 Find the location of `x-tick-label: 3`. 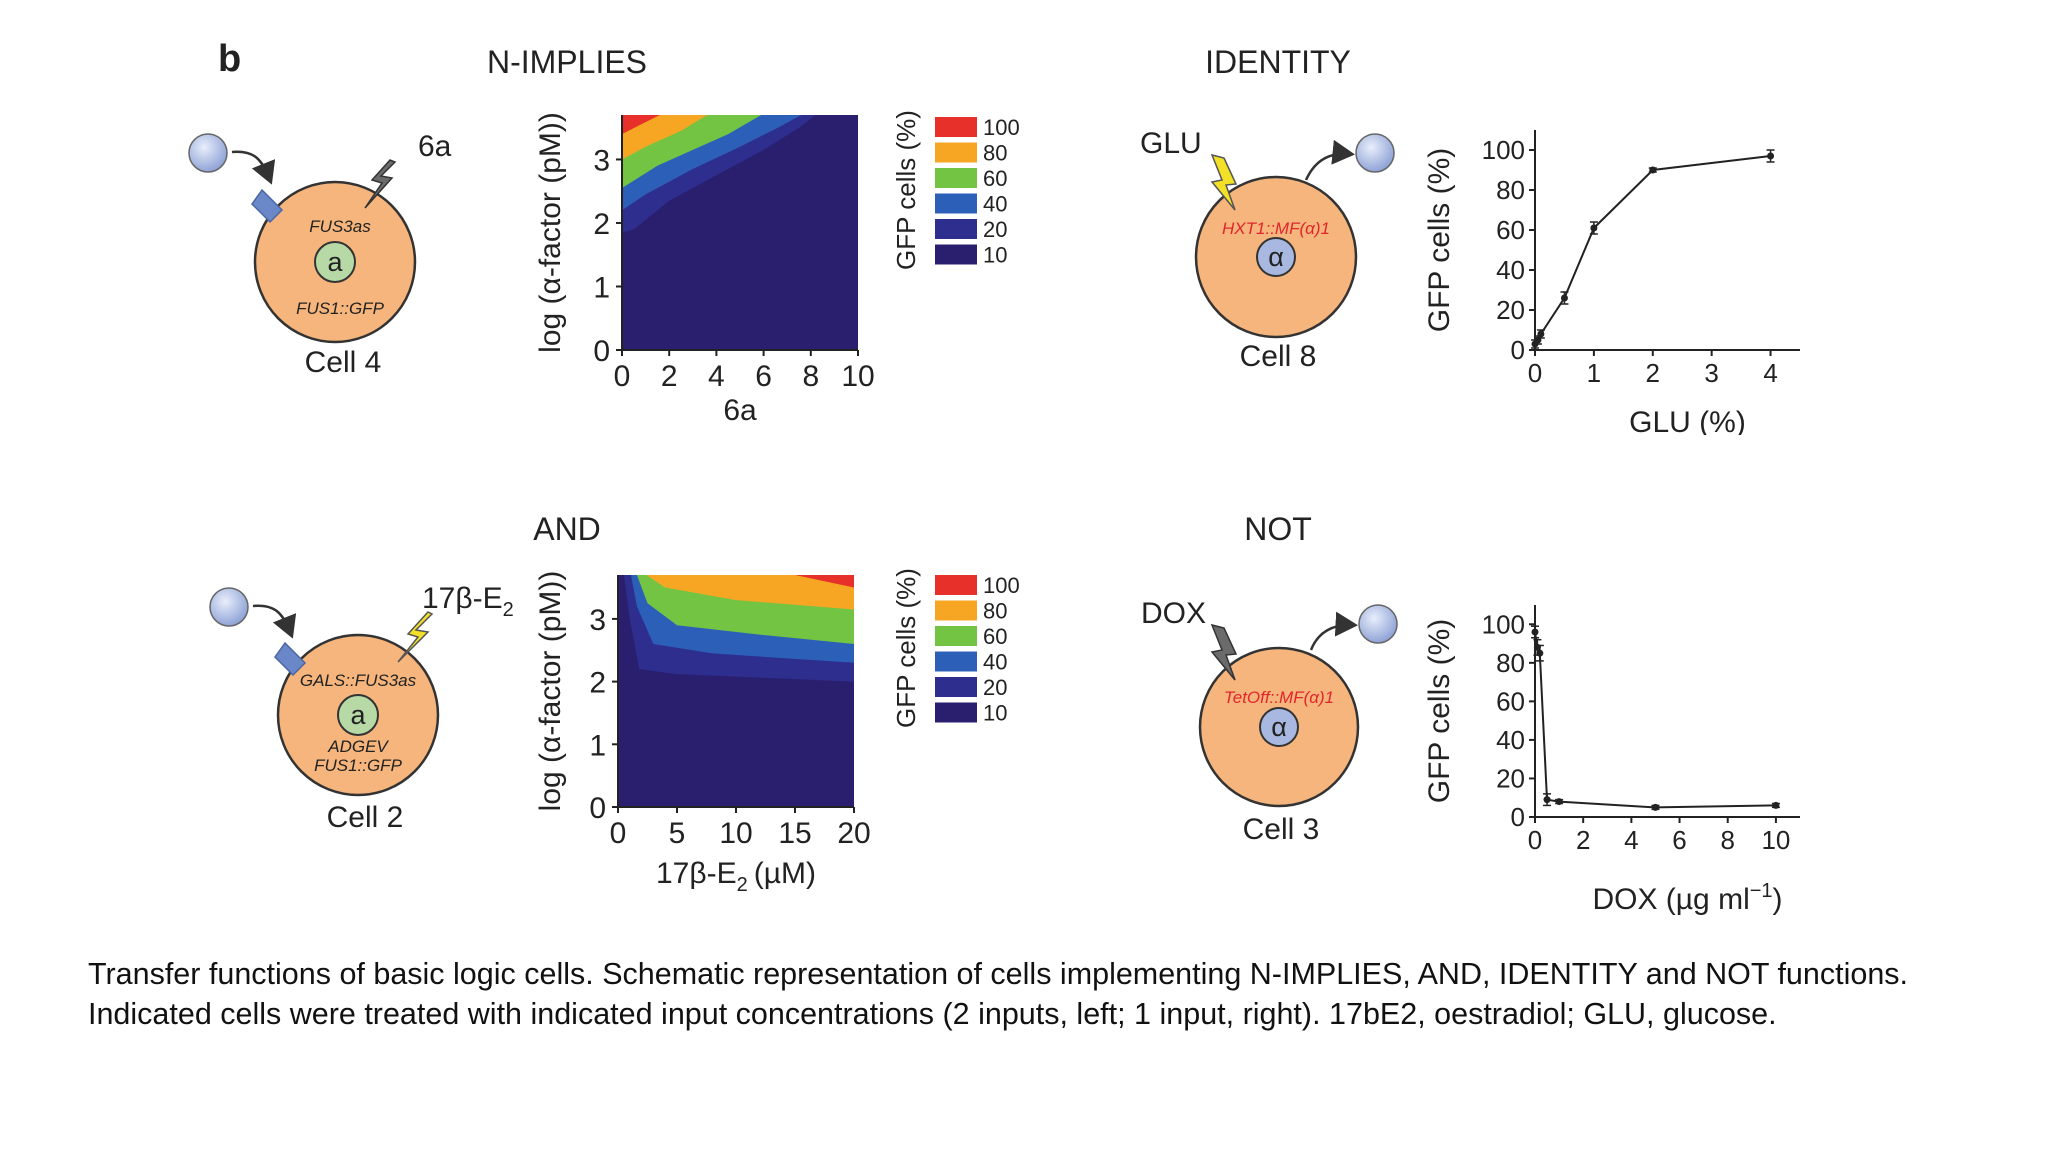

x-tick-label: 3 is located at coordinates (1711, 373).